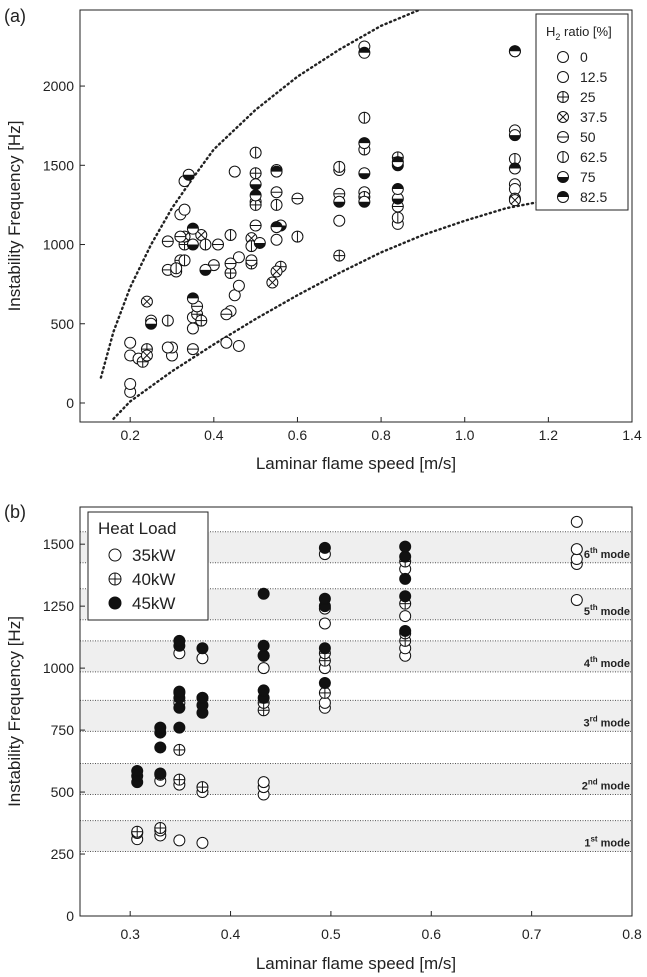  I want to click on legend-label-a: 25, so click(588, 97).